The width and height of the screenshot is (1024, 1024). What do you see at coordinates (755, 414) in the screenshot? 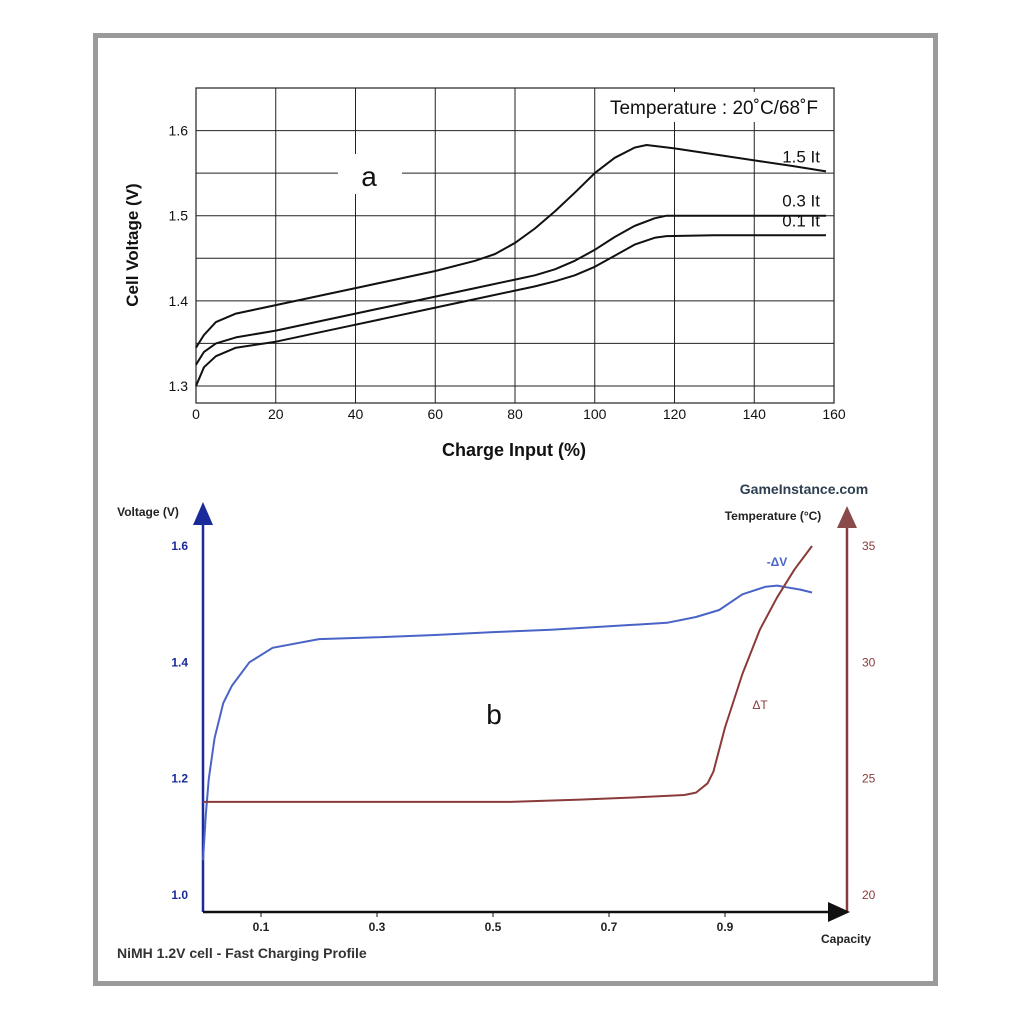
I see `chart-a-x-tick-label: 140` at bounding box center [755, 414].